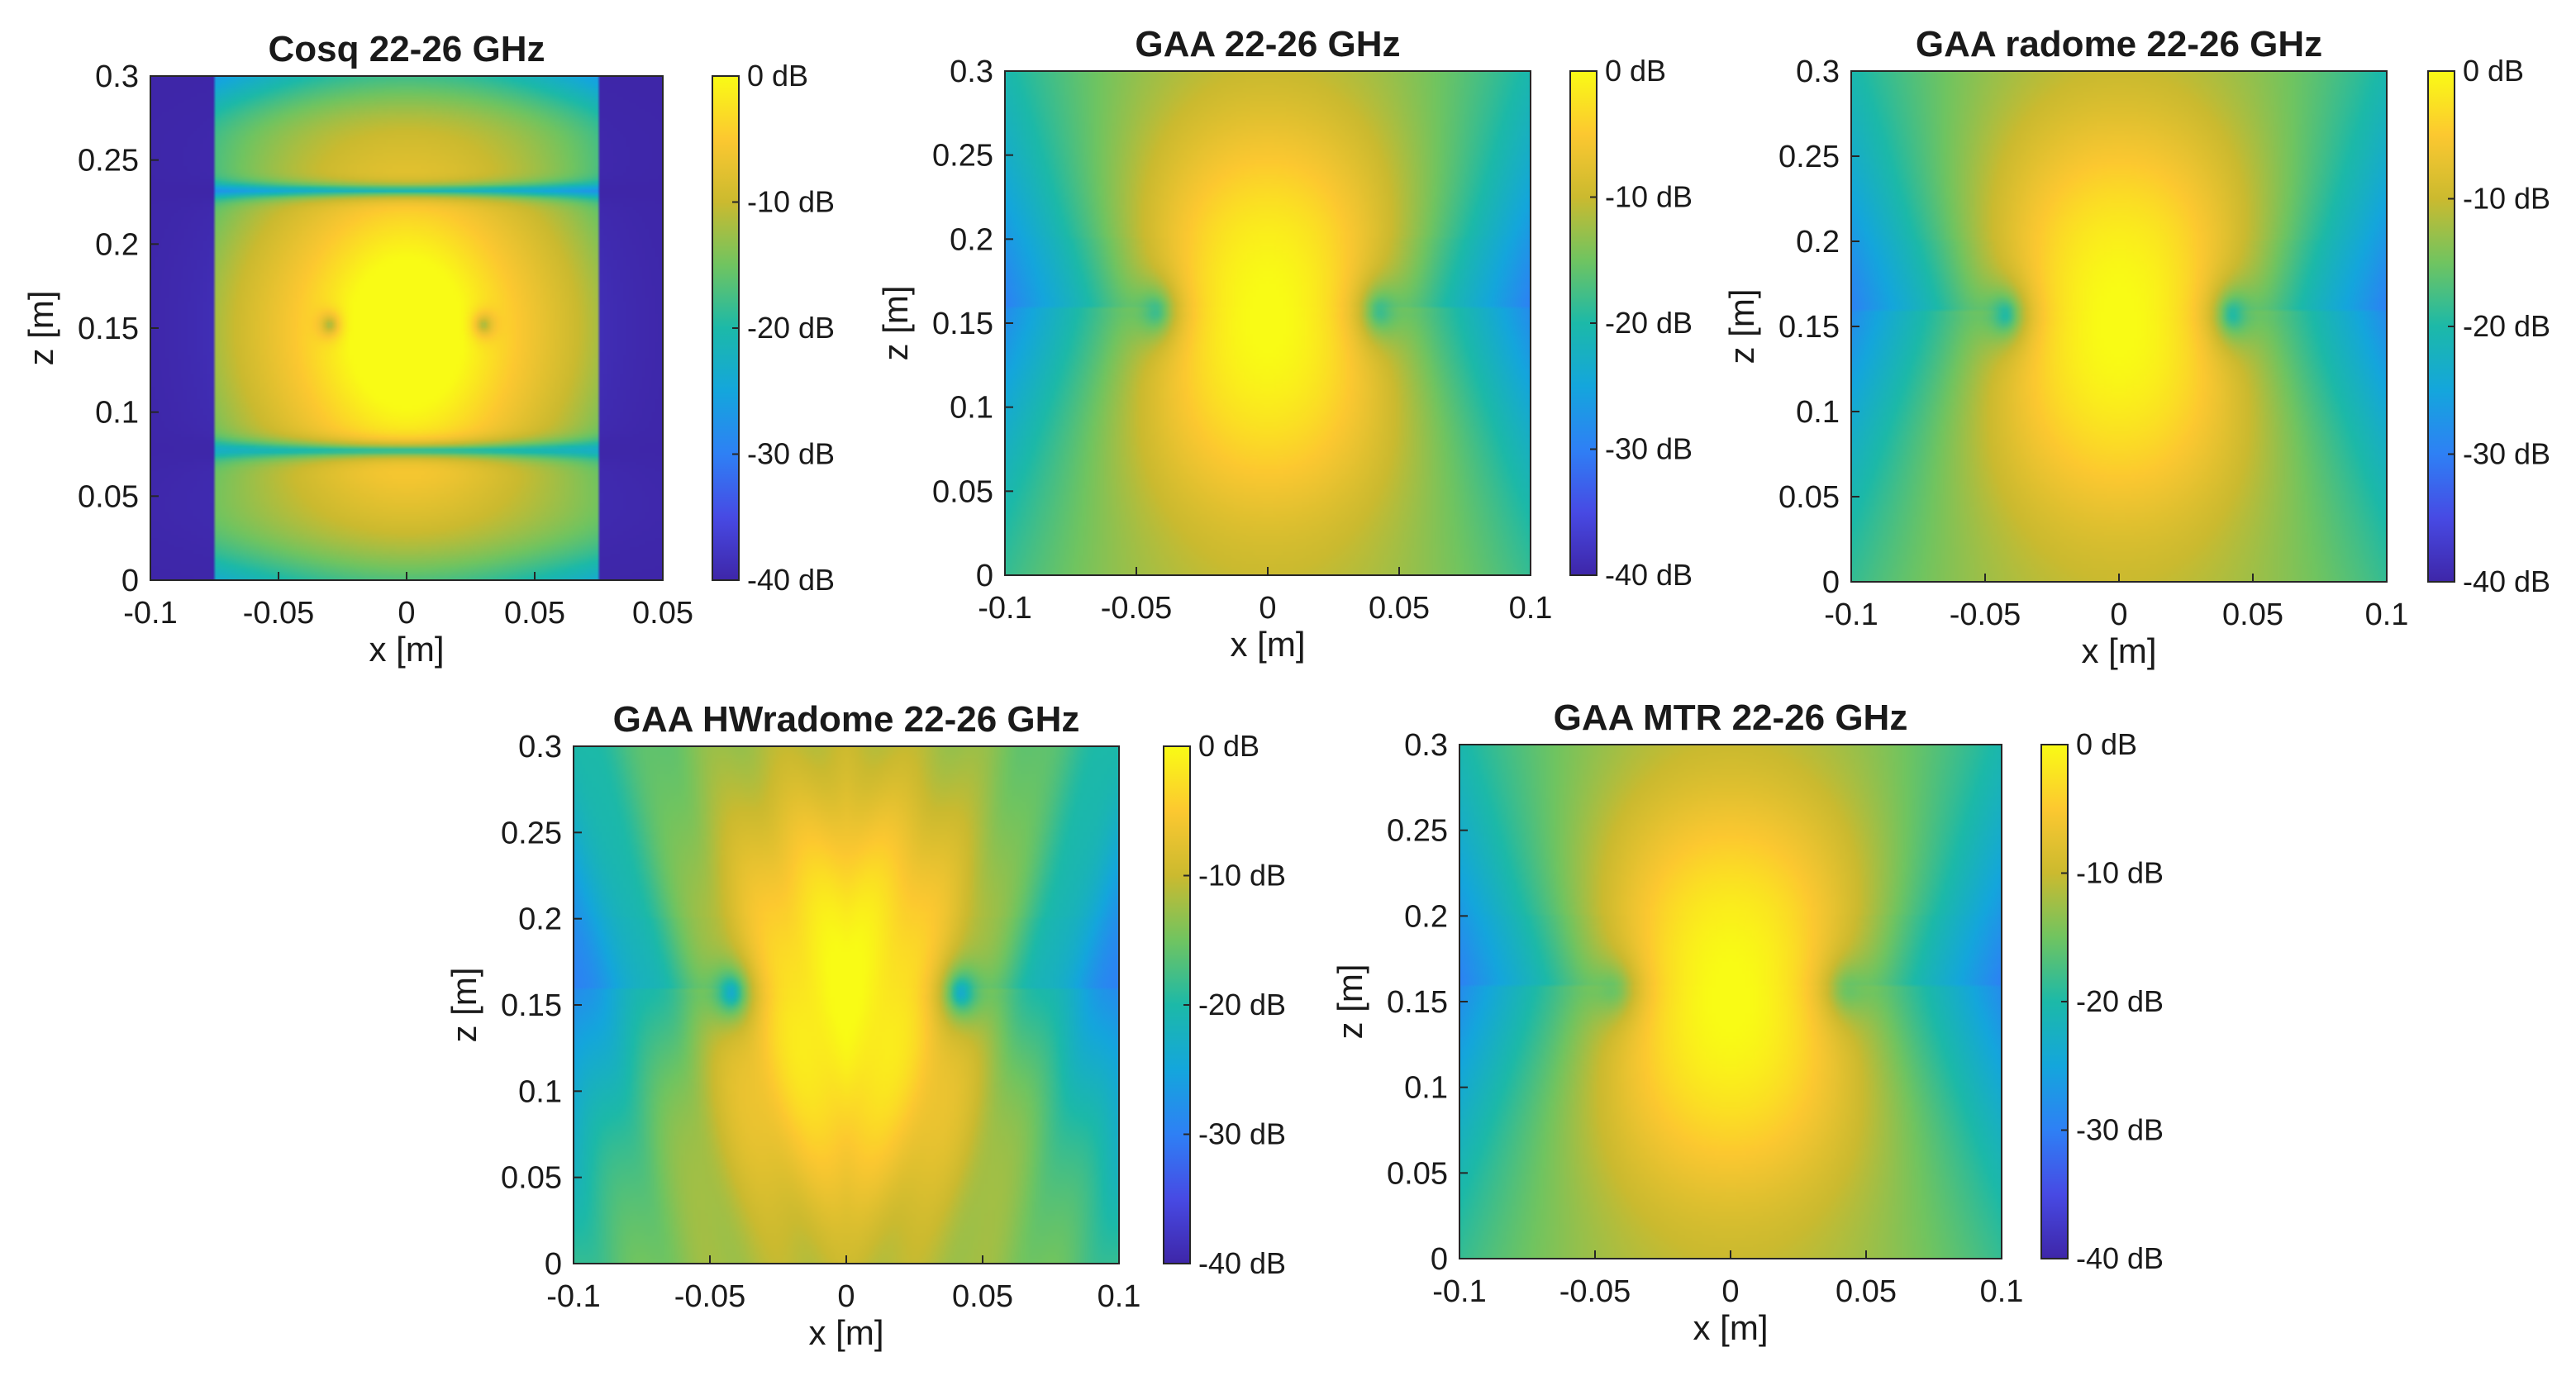 The width and height of the screenshot is (2576, 1376). I want to click on chart-title: GAA MTR 22-26 GHz, so click(1731, 718).